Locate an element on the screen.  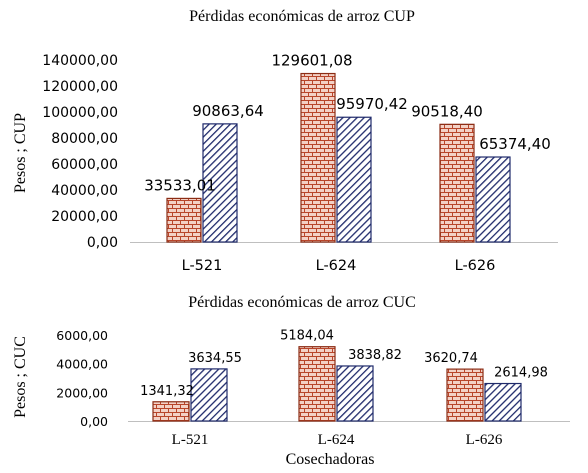
chart-cup-y-tick-label: 140000,00 is located at coordinates (80, 61).